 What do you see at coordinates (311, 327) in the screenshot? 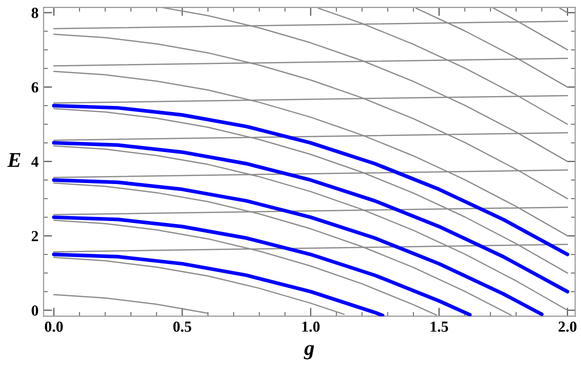
I see `x-tick-label: 1.0` at bounding box center [311, 327].